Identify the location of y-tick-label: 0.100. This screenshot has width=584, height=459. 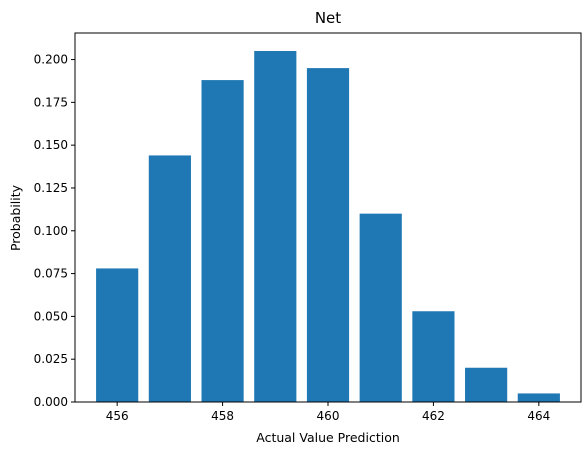
(51, 231).